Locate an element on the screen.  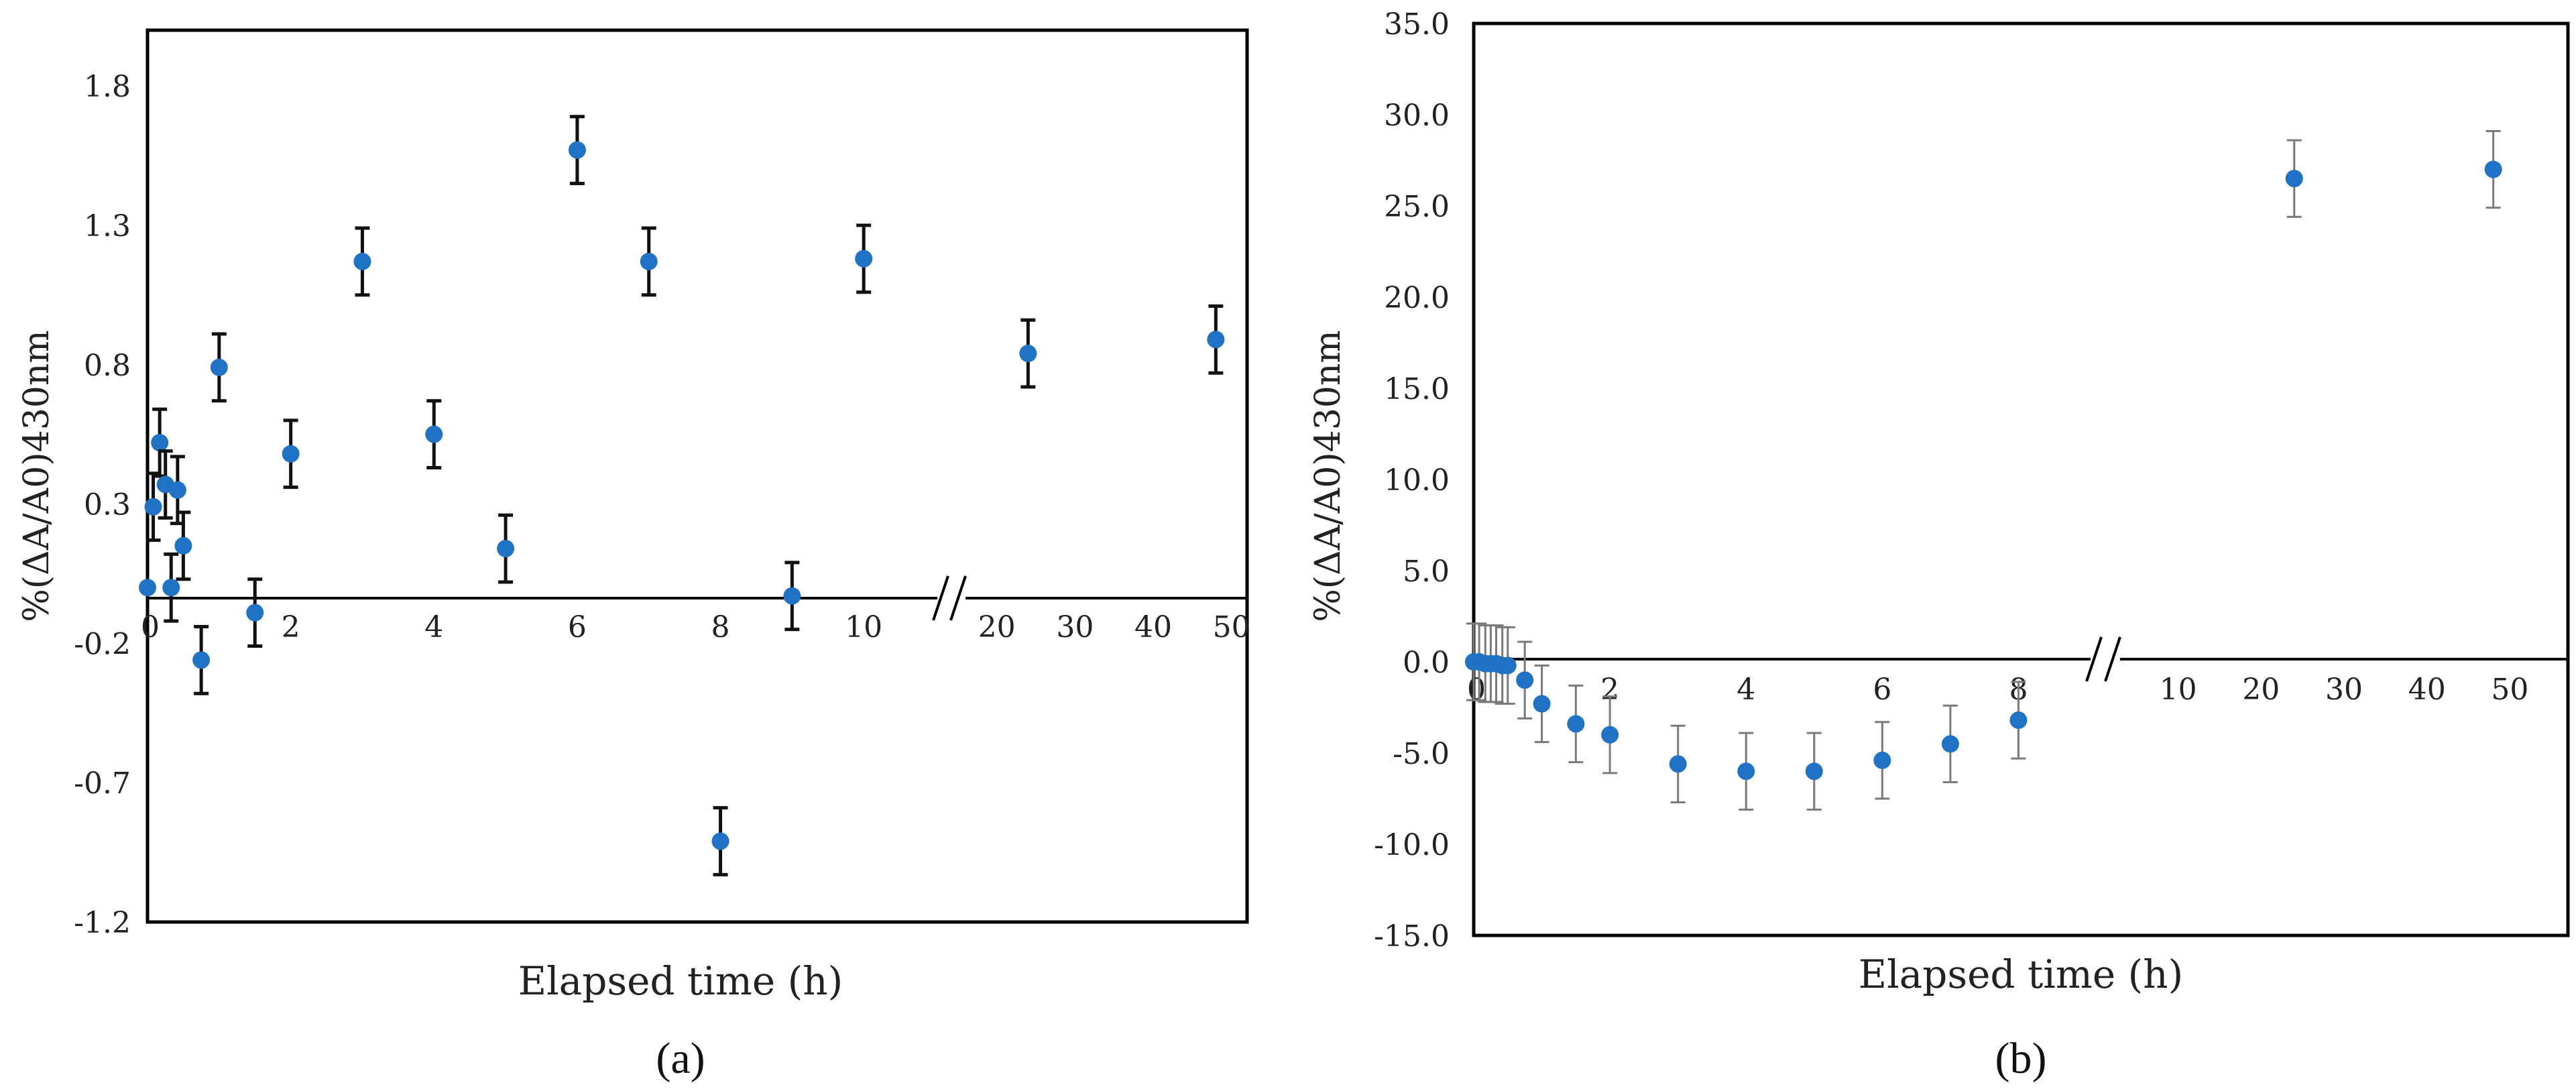
x-tick-label-b: 20 is located at coordinates (2261, 690).